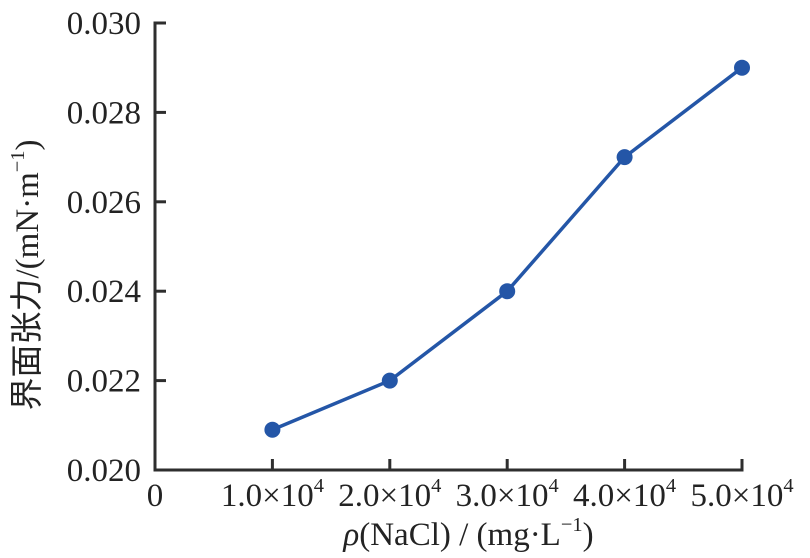 The width and height of the screenshot is (810, 558). I want to click on y-tick-label: 0.020, so click(104, 471).